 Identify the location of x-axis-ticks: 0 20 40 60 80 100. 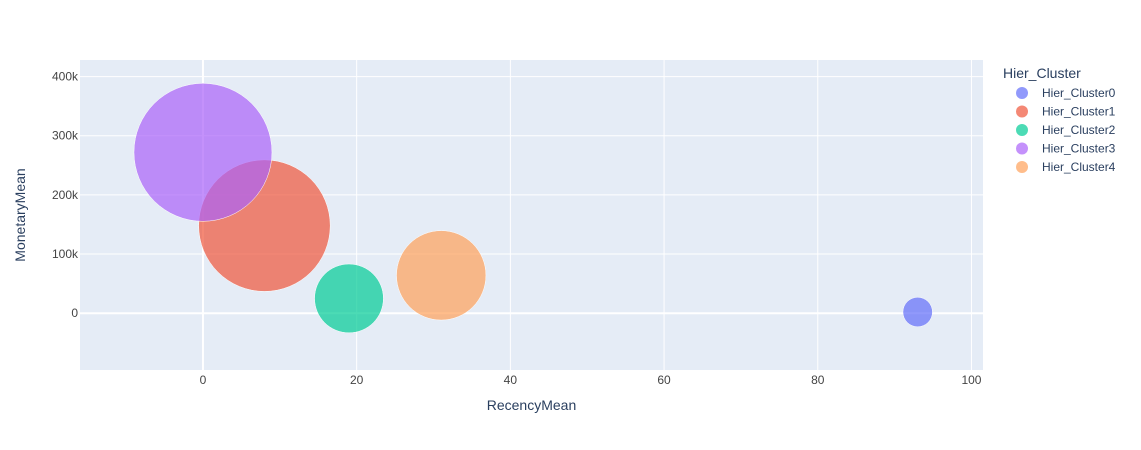
(591, 380).